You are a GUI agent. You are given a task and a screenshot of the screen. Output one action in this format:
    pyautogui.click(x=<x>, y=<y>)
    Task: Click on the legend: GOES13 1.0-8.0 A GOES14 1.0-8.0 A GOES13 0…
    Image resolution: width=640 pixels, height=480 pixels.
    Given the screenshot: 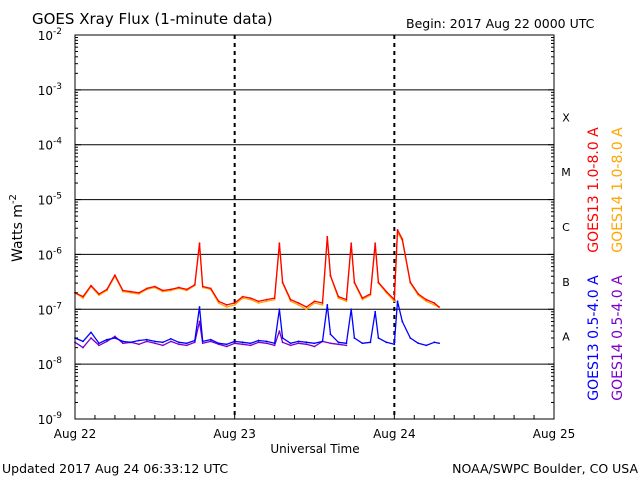 What is the action you would take?
    pyautogui.click(x=606, y=264)
    